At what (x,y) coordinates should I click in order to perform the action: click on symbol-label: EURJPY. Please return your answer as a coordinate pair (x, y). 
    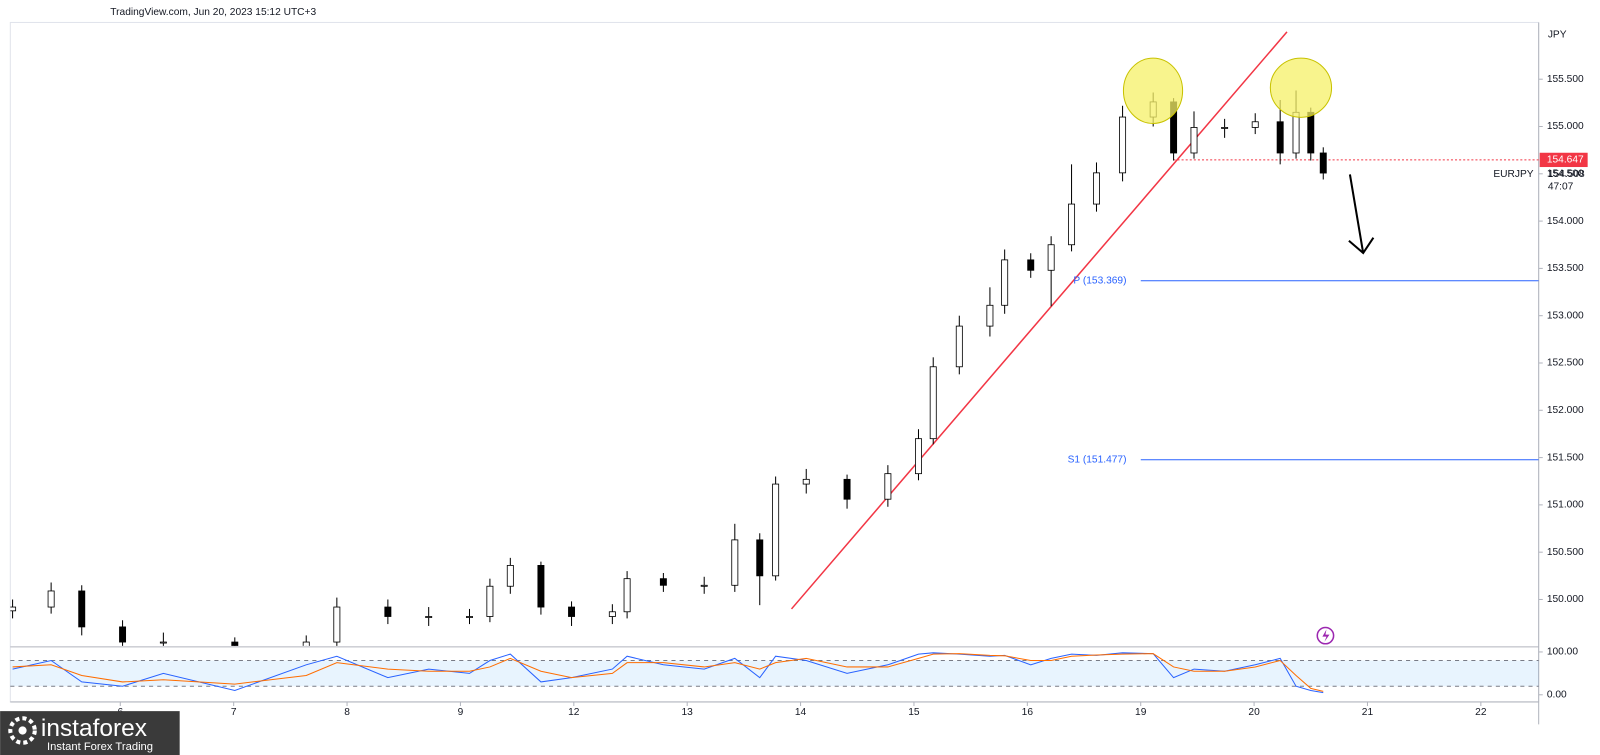
    Looking at the image, I should click on (1513, 174).